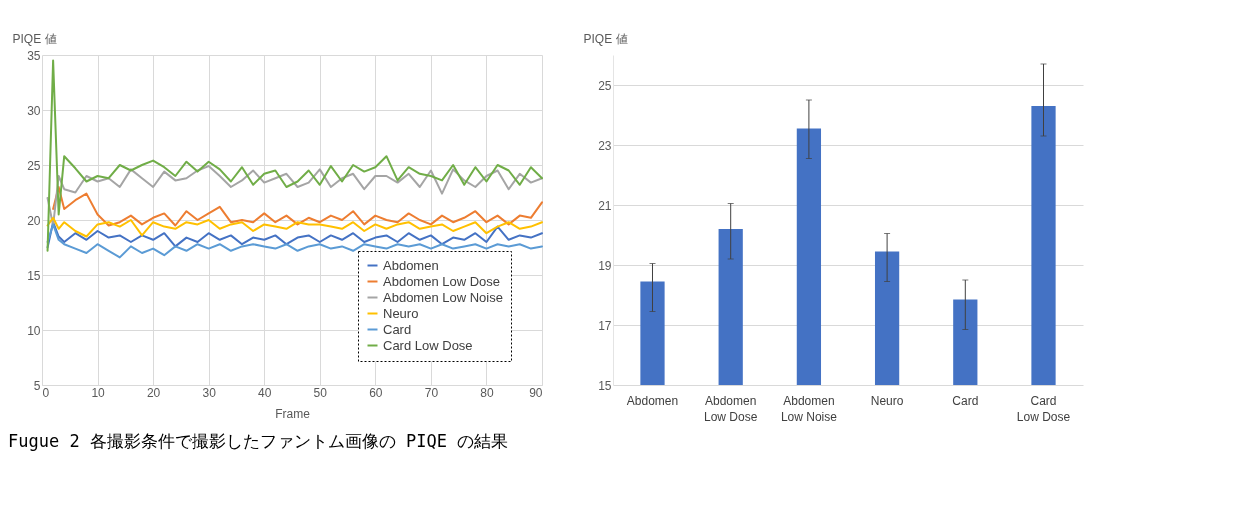 This screenshot has height=527, width=1243. I want to click on legend-label: Abdomen, so click(411, 265).